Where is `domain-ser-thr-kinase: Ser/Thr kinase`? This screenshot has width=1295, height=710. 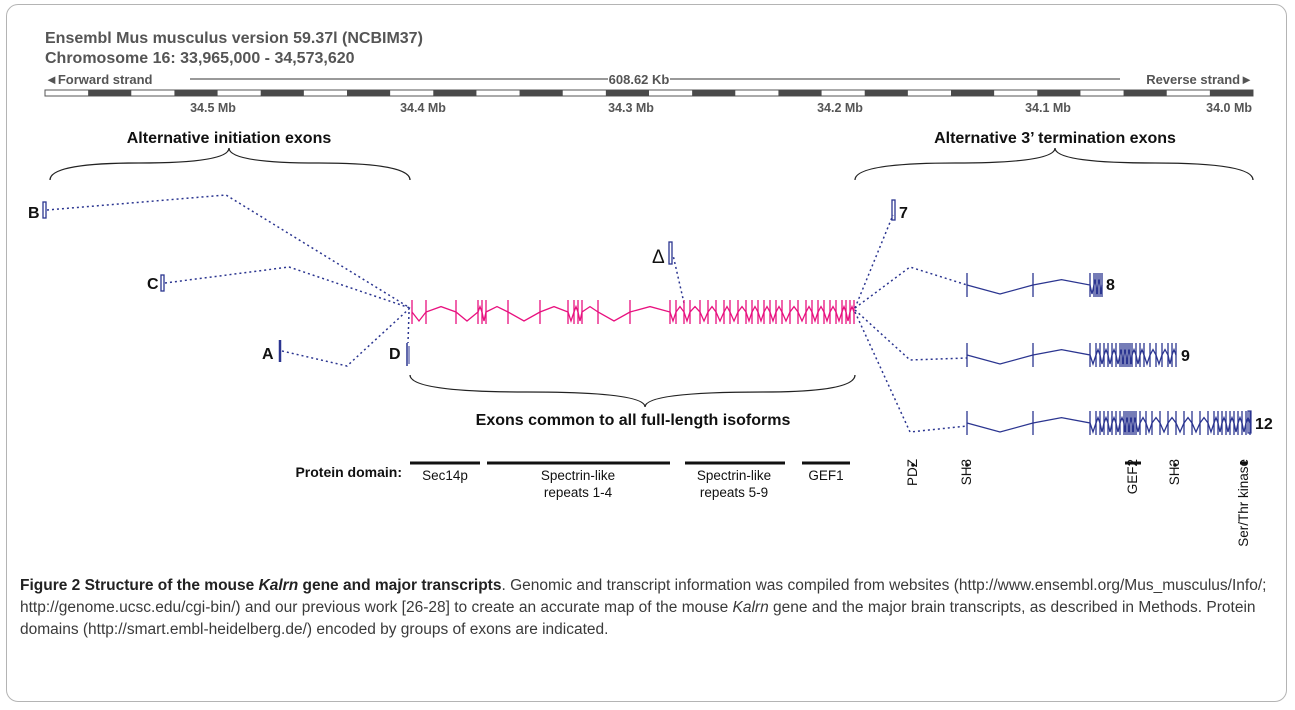 domain-ser-thr-kinase: Ser/Thr kinase is located at coordinates (1243, 503).